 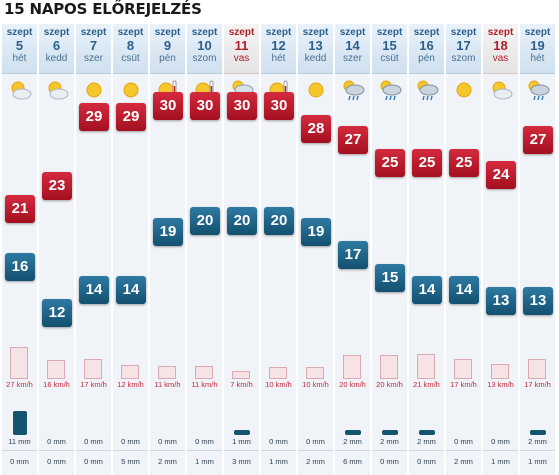 I want to click on day-header: szept 7 szer, so click(x=93, y=49).